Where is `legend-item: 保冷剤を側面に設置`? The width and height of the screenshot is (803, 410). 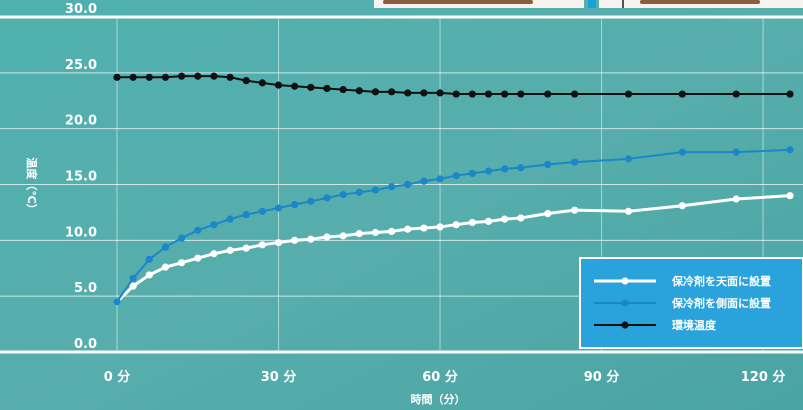
legend-item: 保冷剤を側面に設置 is located at coordinates (682, 303).